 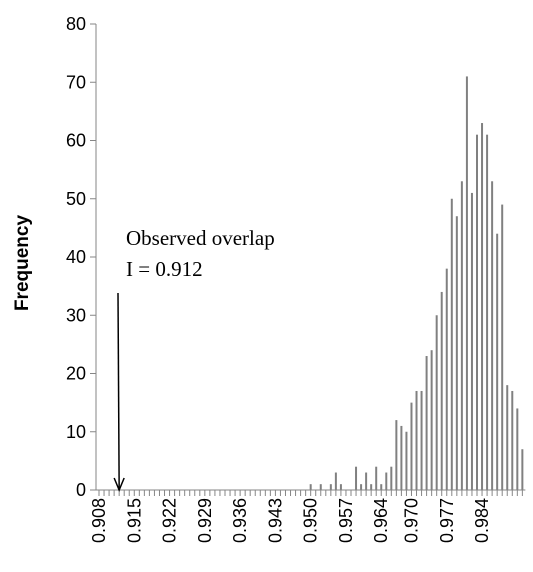 What do you see at coordinates (81, 490) in the screenshot?
I see `y-tick-label: 0` at bounding box center [81, 490].